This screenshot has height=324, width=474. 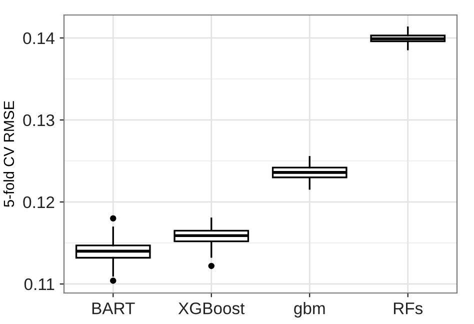 What do you see at coordinates (39, 284) in the screenshot?
I see `y-tick-label: 0.11` at bounding box center [39, 284].